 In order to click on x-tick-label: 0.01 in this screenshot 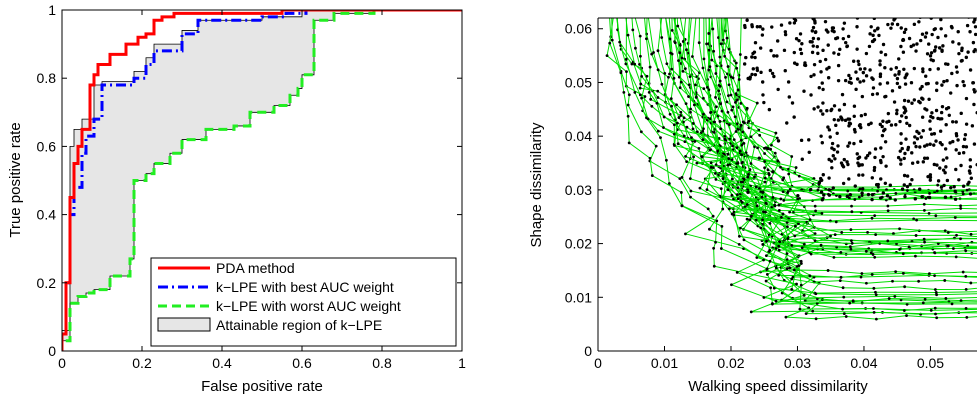, I will do `click(664, 363)`.